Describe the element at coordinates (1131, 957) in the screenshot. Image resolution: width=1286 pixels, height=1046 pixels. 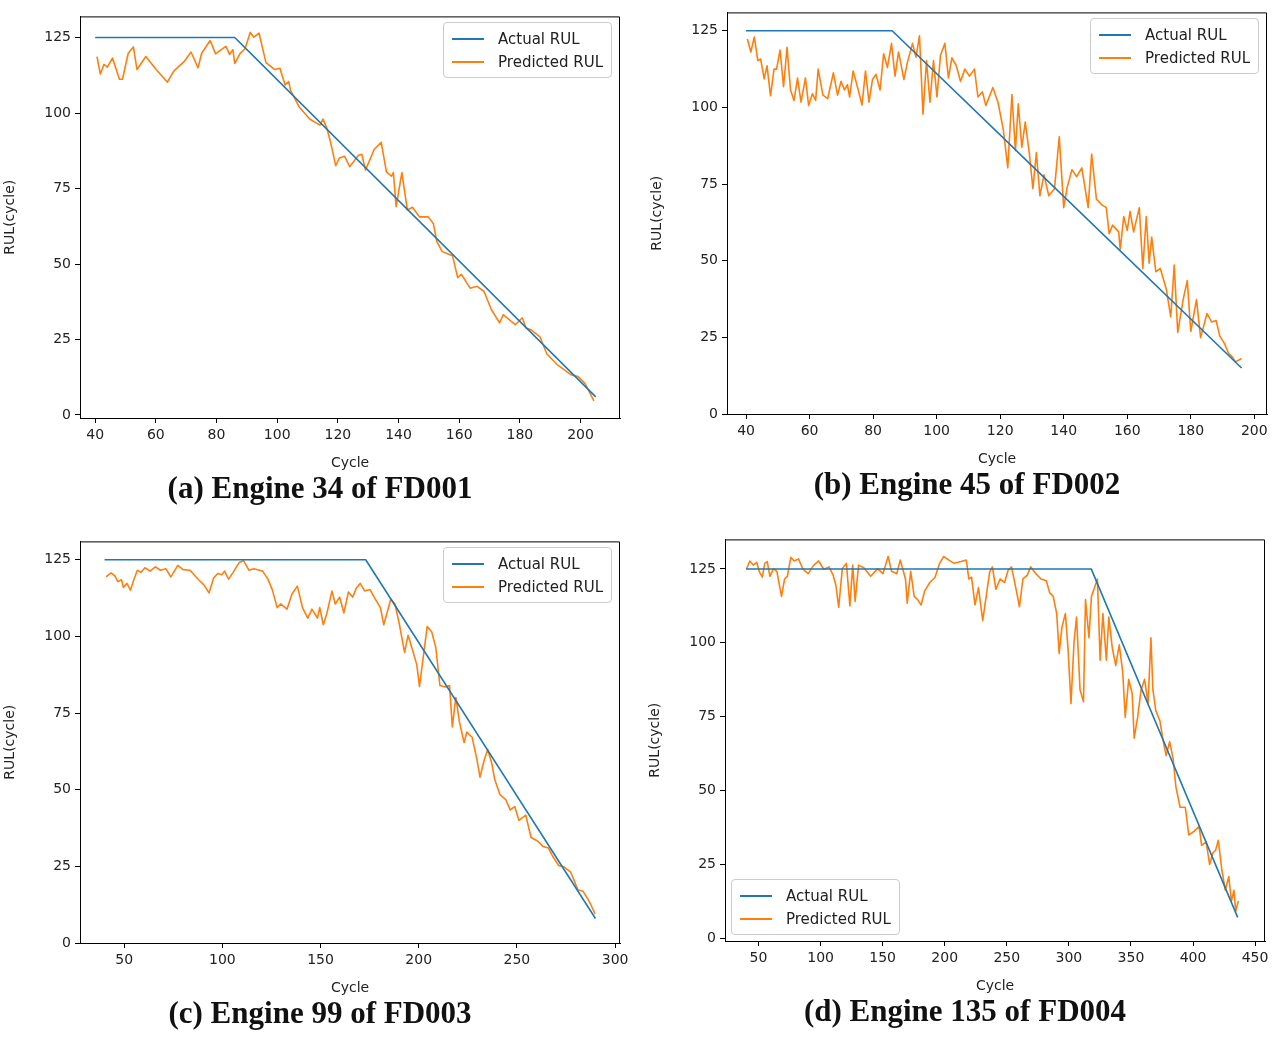
I see `x-tick-label: 350` at that location.